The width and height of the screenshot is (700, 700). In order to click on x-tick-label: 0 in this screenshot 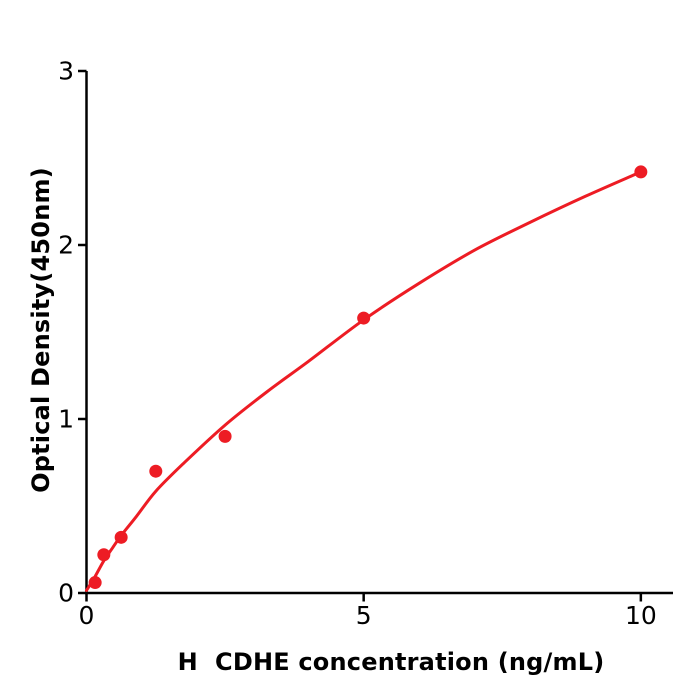, I will do `click(87, 615)`.